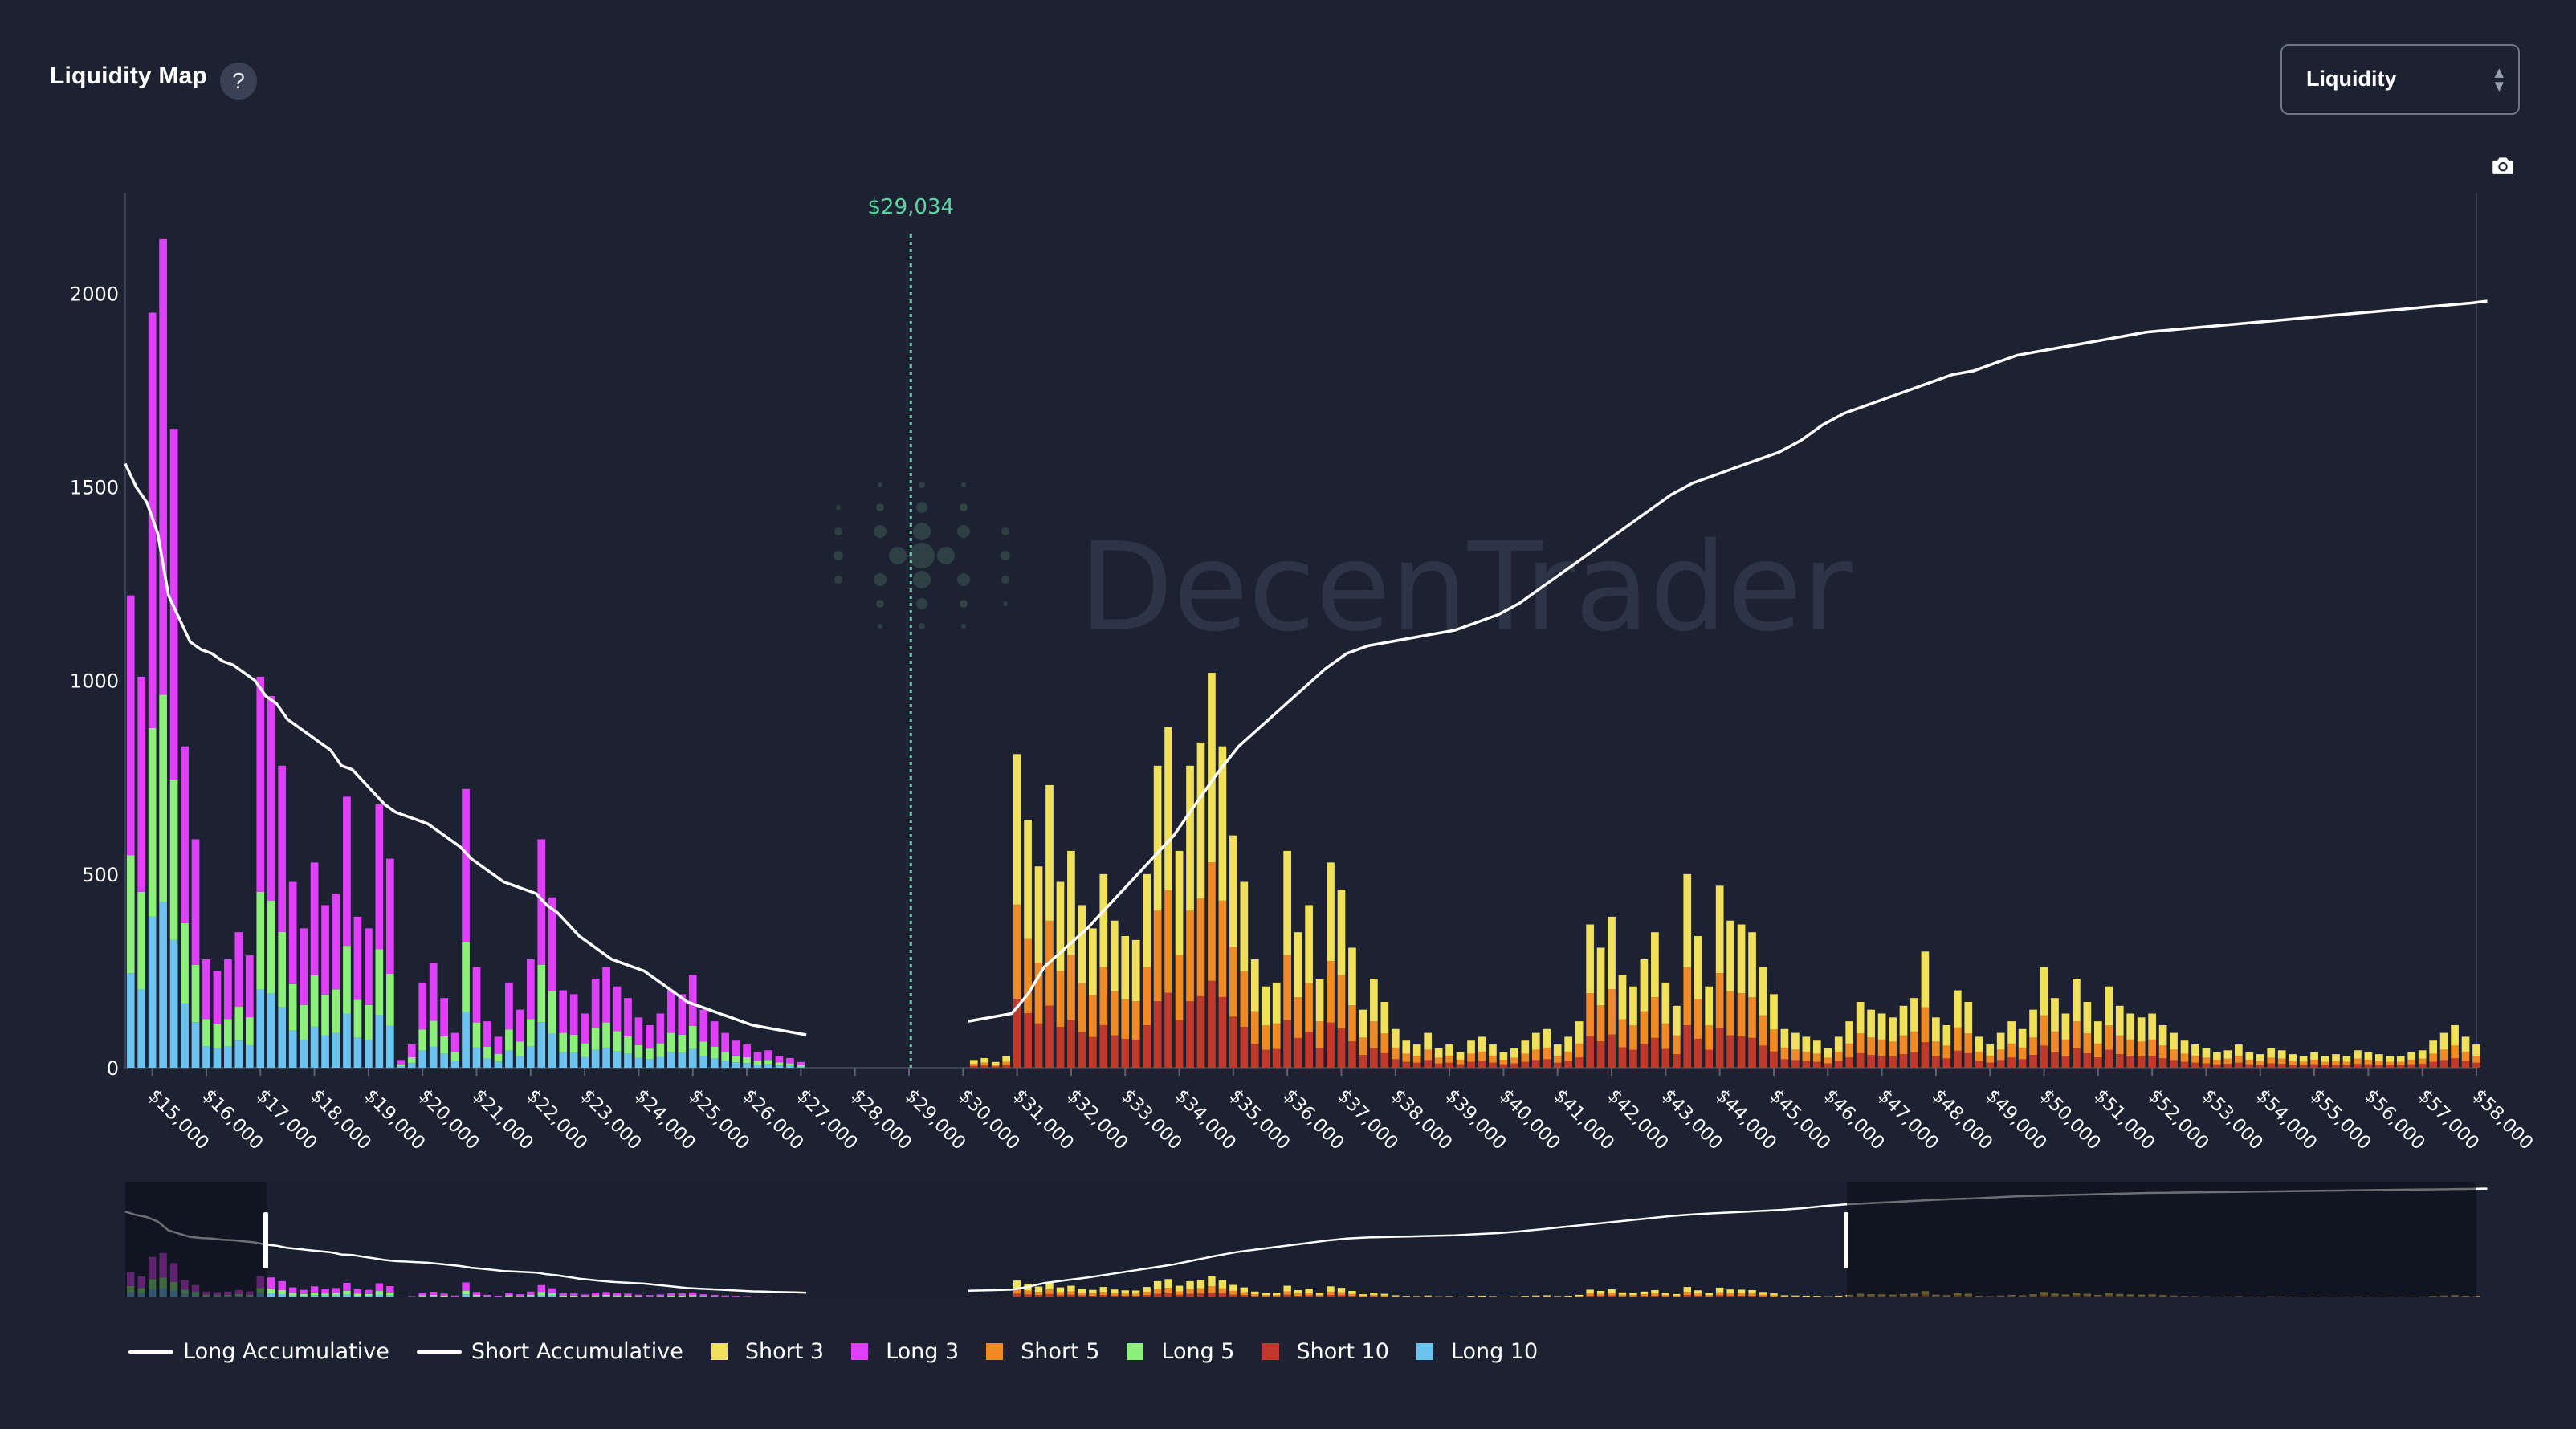 Image resolution: width=2576 pixels, height=1429 pixels. Describe the element at coordinates (1846, 1240) in the screenshot. I see `navigator-handle-right` at that location.